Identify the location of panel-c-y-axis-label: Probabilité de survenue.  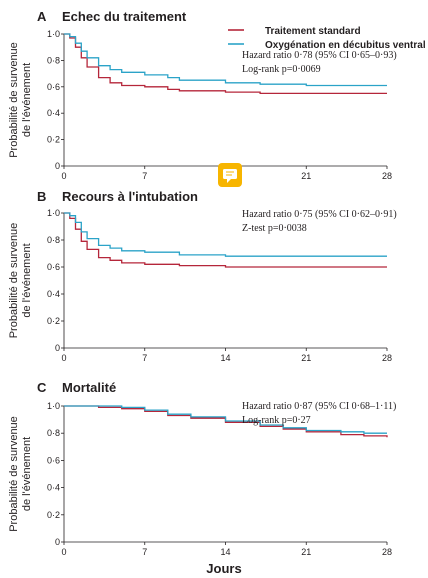
(14, 474).